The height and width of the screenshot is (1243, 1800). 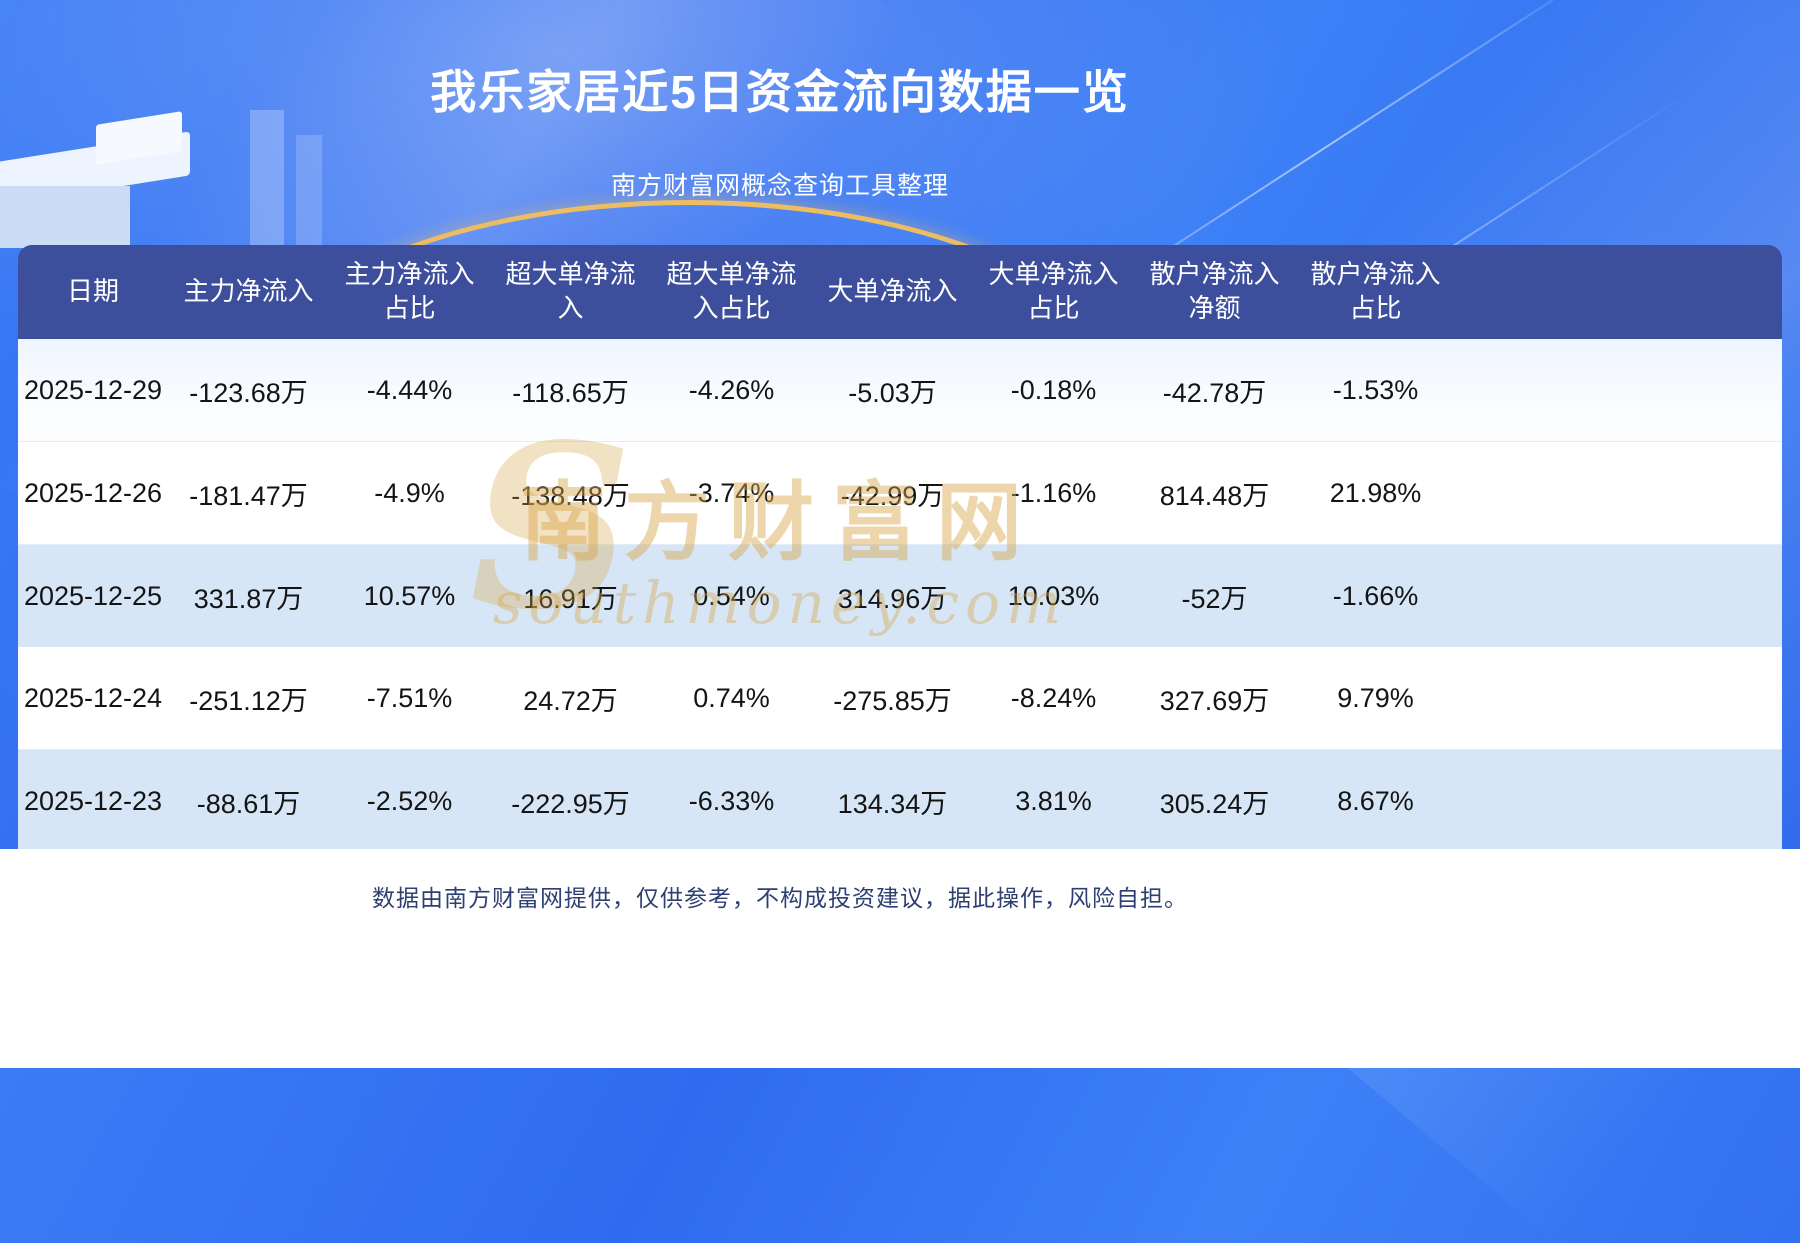 I want to click on value-cell: 16.91万, so click(x=570, y=595).